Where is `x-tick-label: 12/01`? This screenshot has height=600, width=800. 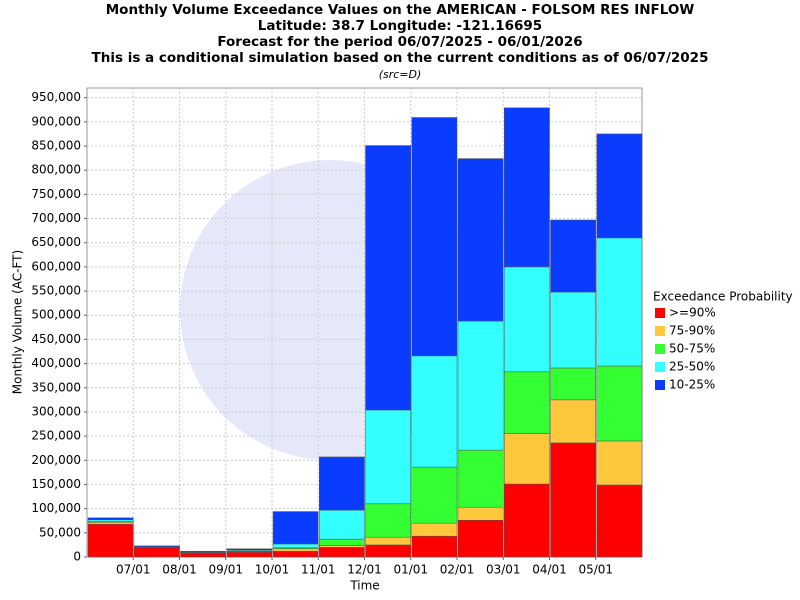
x-tick-label: 12/01 is located at coordinates (364, 570).